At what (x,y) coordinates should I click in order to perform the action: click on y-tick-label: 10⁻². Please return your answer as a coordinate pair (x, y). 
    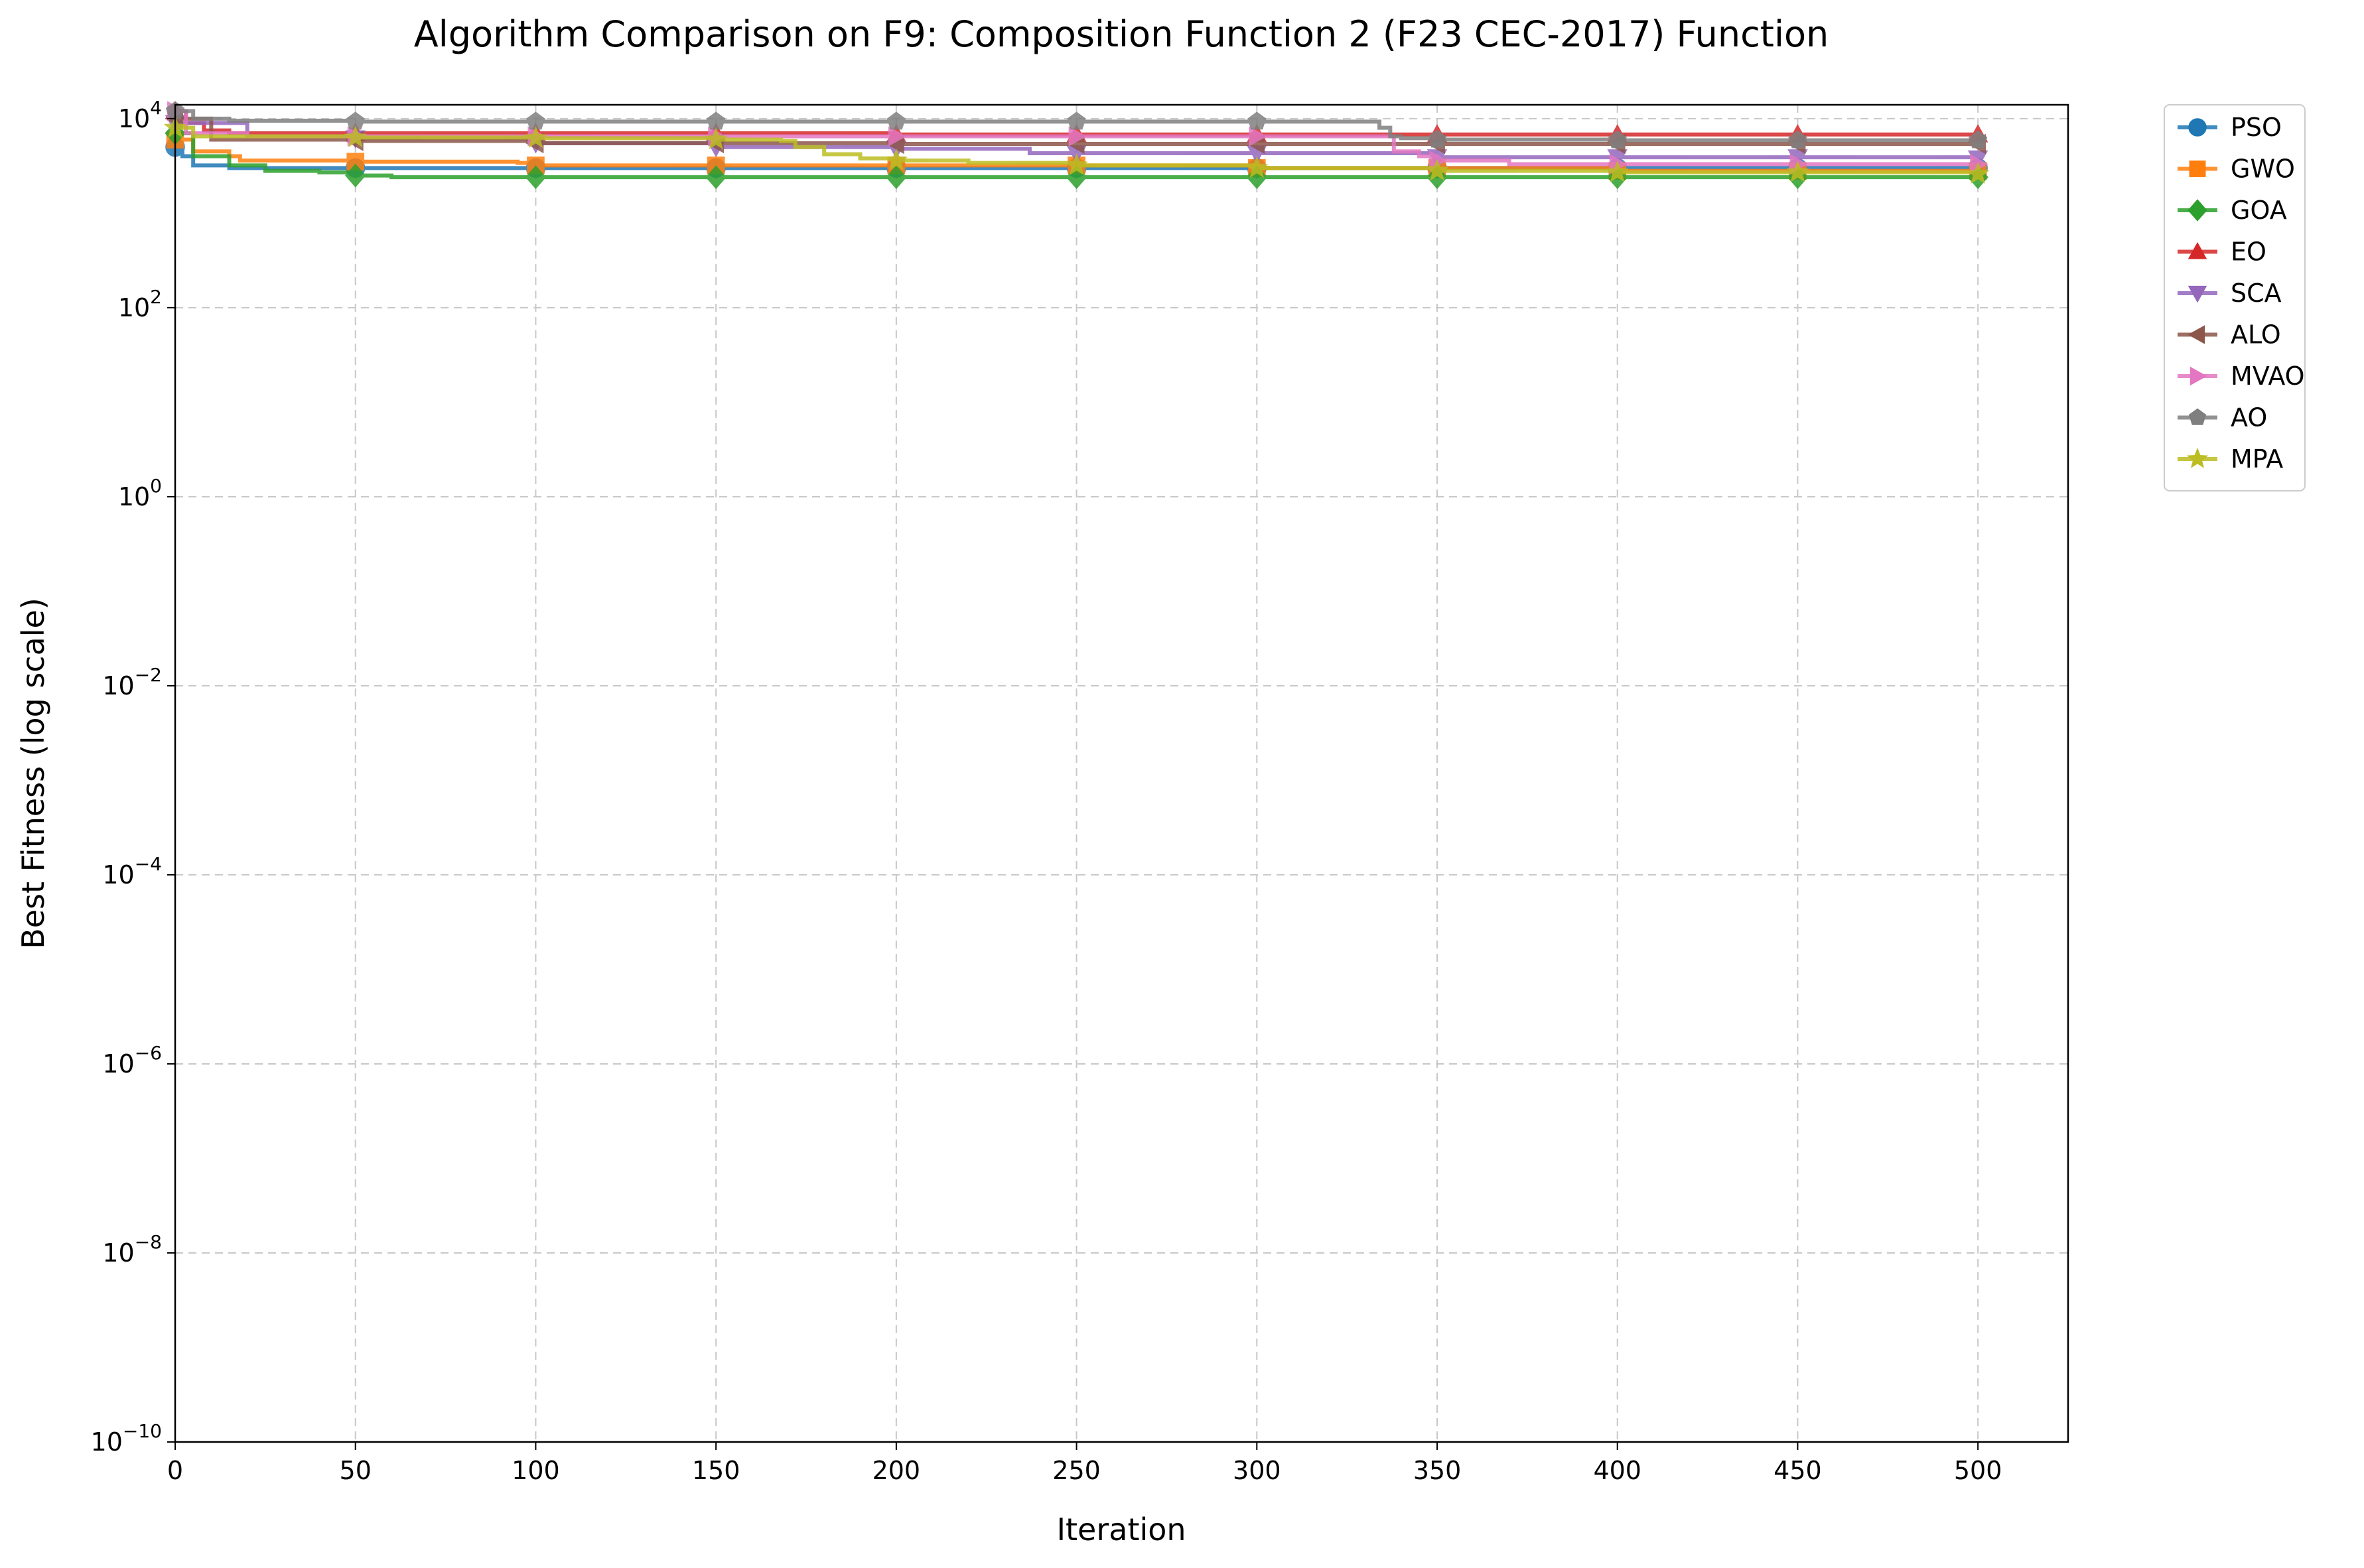
    Looking at the image, I should click on (132, 682).